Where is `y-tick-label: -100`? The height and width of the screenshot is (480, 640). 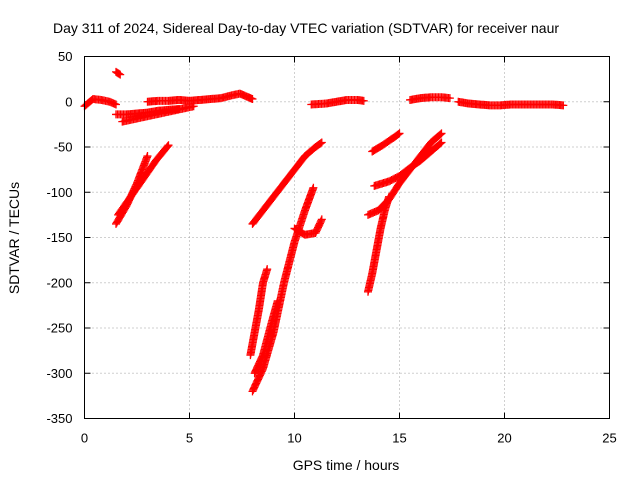 y-tick-label: -100 is located at coordinates (59, 192).